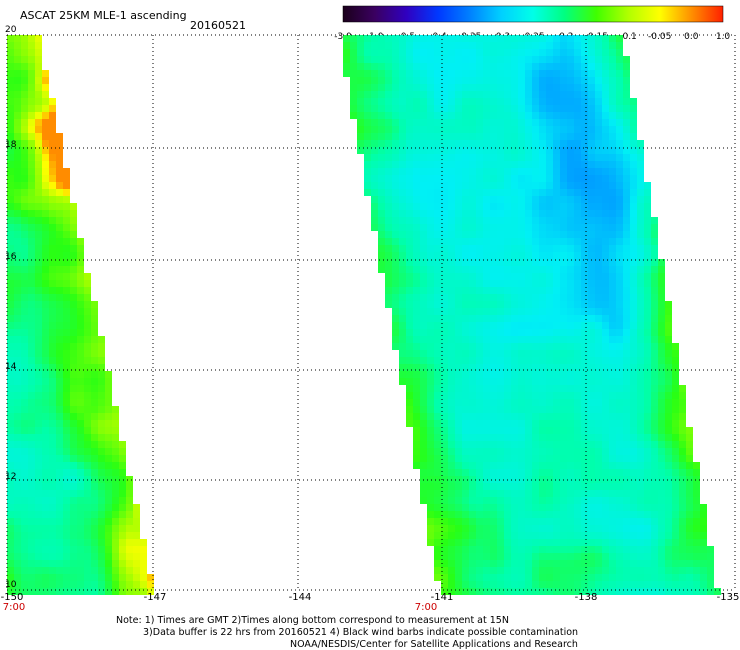 This screenshot has width=740, height=650. What do you see at coordinates (218, 25) in the screenshot?
I see `map-date: 20160521` at bounding box center [218, 25].